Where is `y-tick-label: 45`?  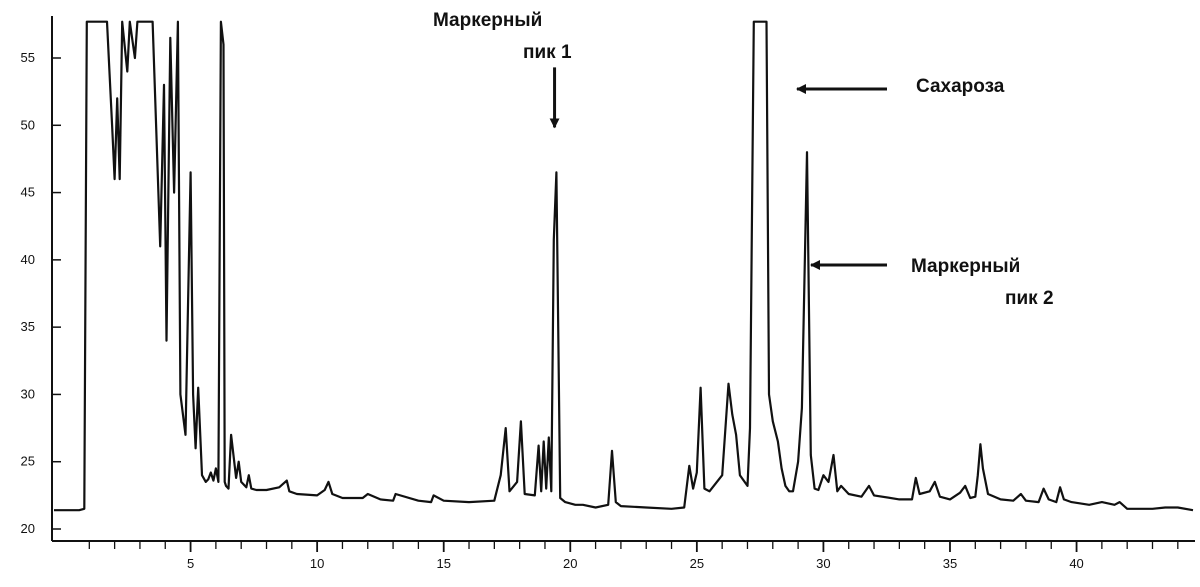
y-tick-label: 45 is located at coordinates (28, 192).